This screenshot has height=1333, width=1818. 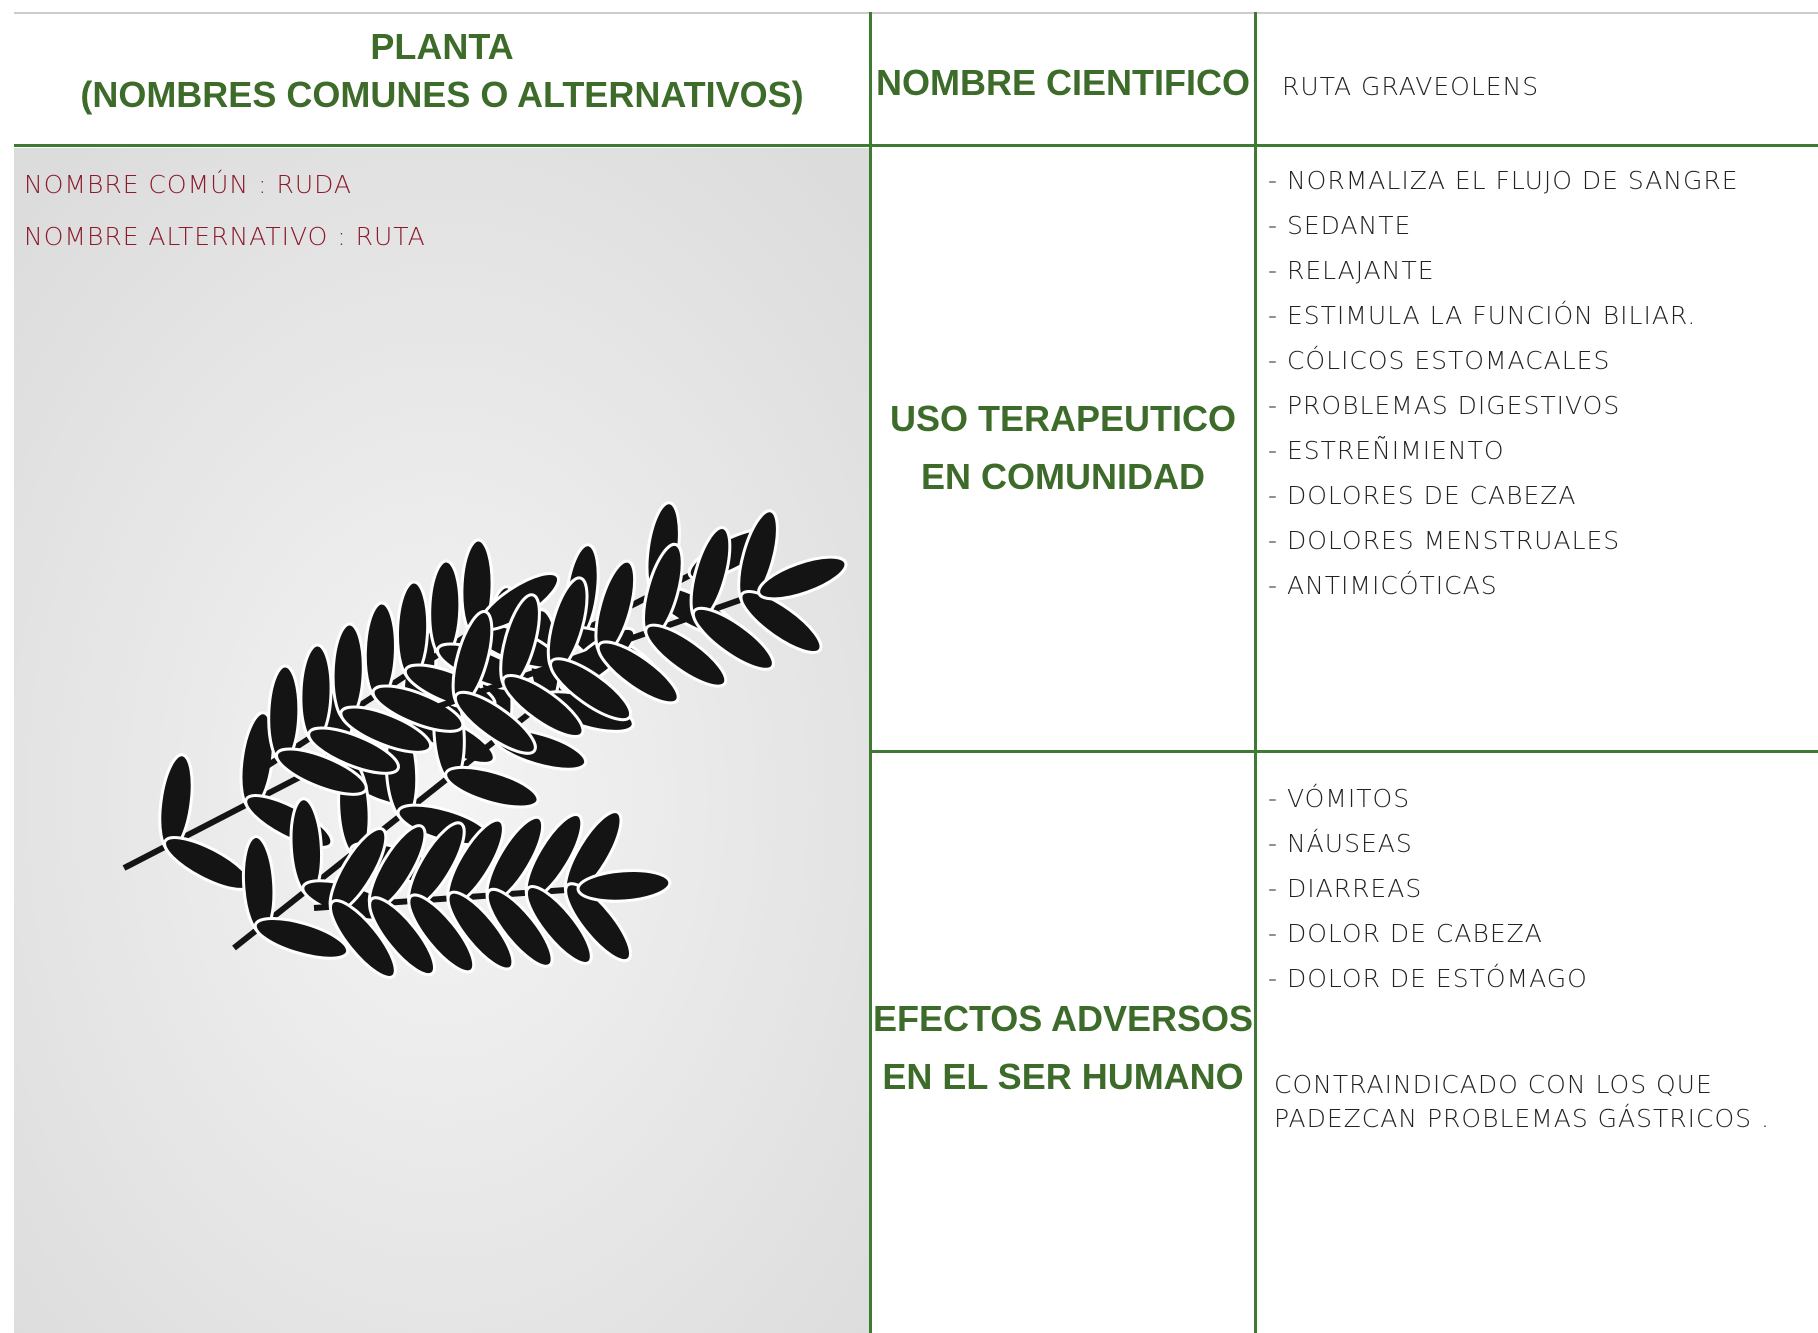 What do you see at coordinates (1493, 1084) in the screenshot?
I see `note-line: CONTRAINDICADO CON LOS QUE` at bounding box center [1493, 1084].